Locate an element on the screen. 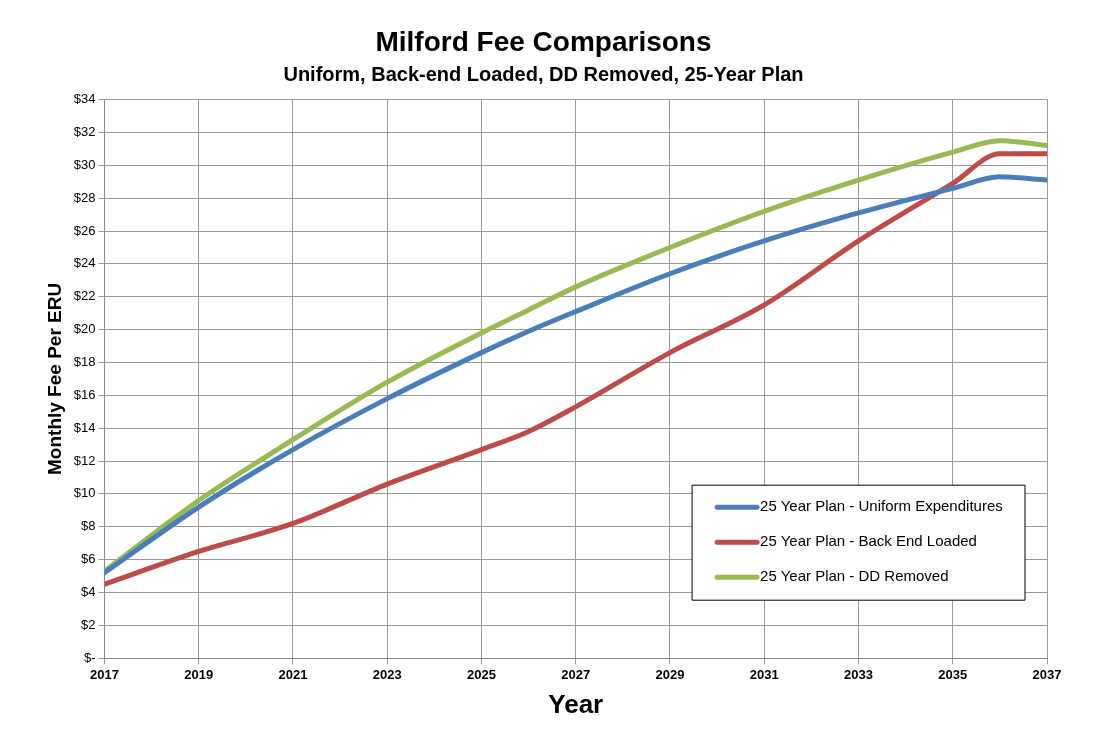 The height and width of the screenshot is (755, 1097). legend-label: 25 Year Plan - DD Removed is located at coordinates (854, 576).